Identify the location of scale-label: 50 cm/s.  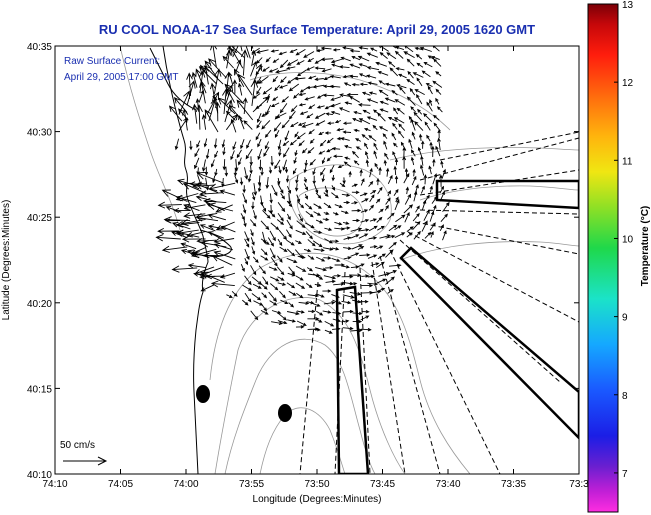
(77, 445).